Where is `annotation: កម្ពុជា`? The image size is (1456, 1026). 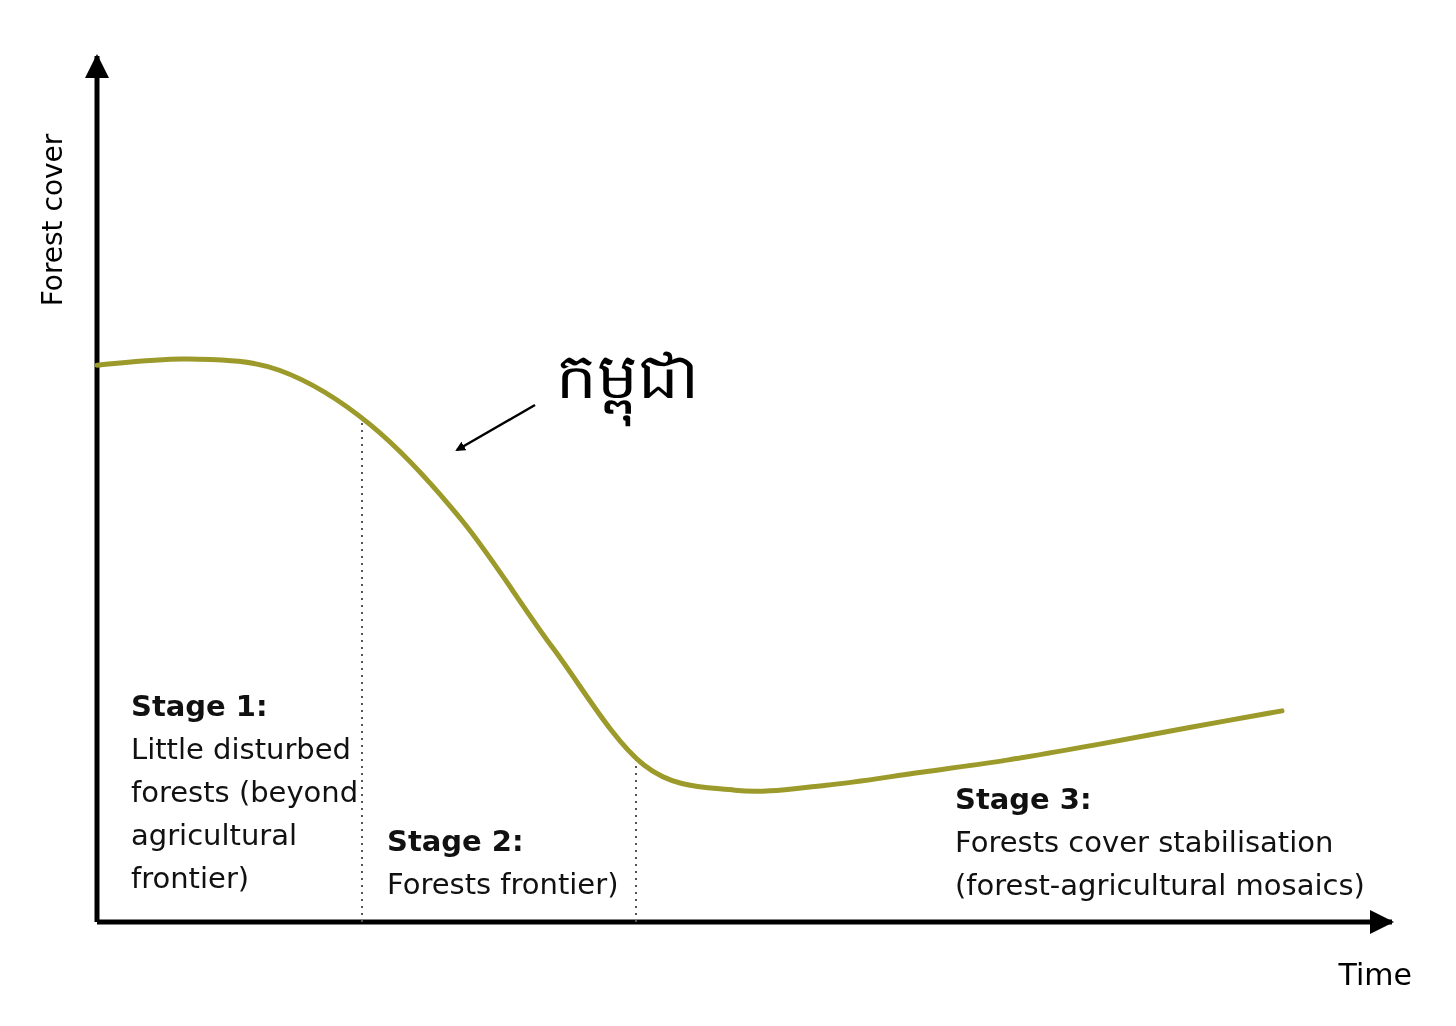 annotation: កម្ពុជា is located at coordinates (627, 383).